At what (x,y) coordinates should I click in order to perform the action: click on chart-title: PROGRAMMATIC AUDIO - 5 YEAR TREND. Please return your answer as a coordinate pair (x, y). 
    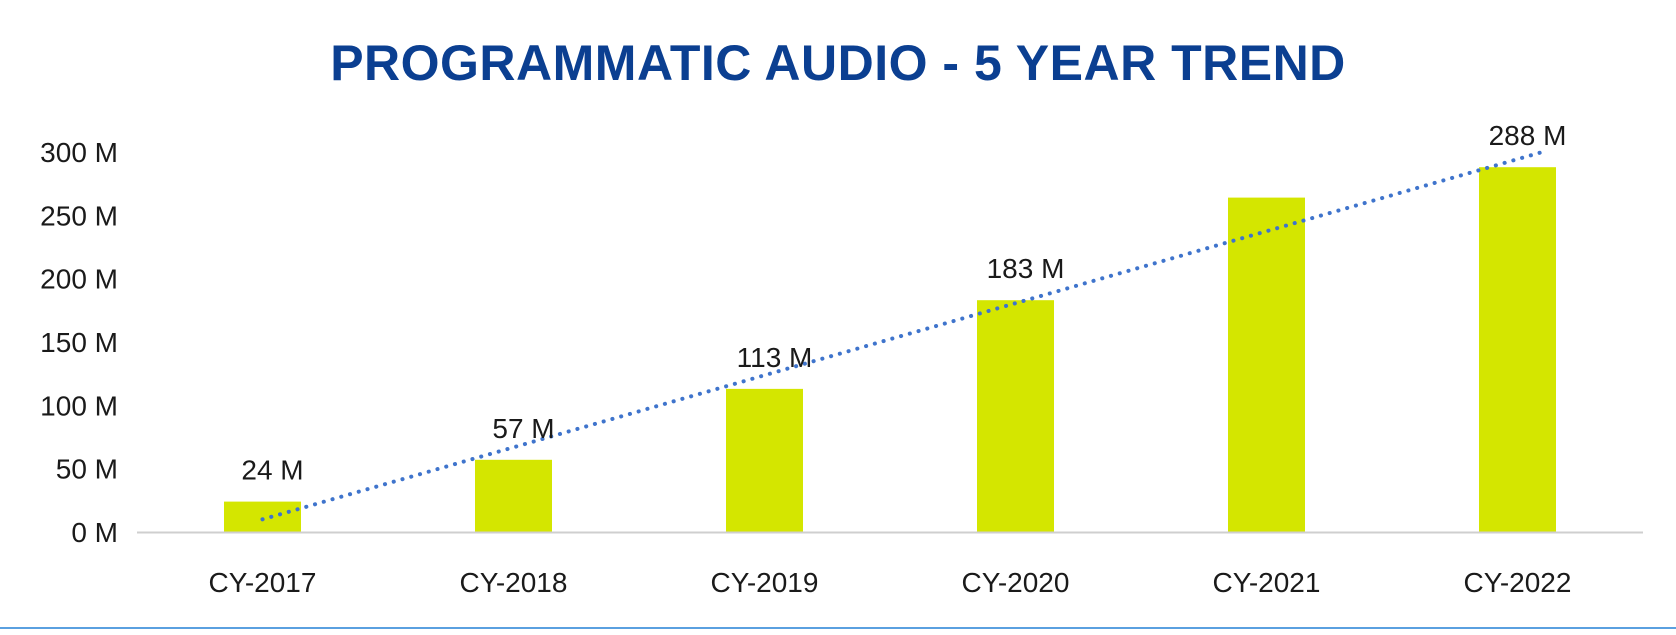
    Looking at the image, I should click on (838, 63).